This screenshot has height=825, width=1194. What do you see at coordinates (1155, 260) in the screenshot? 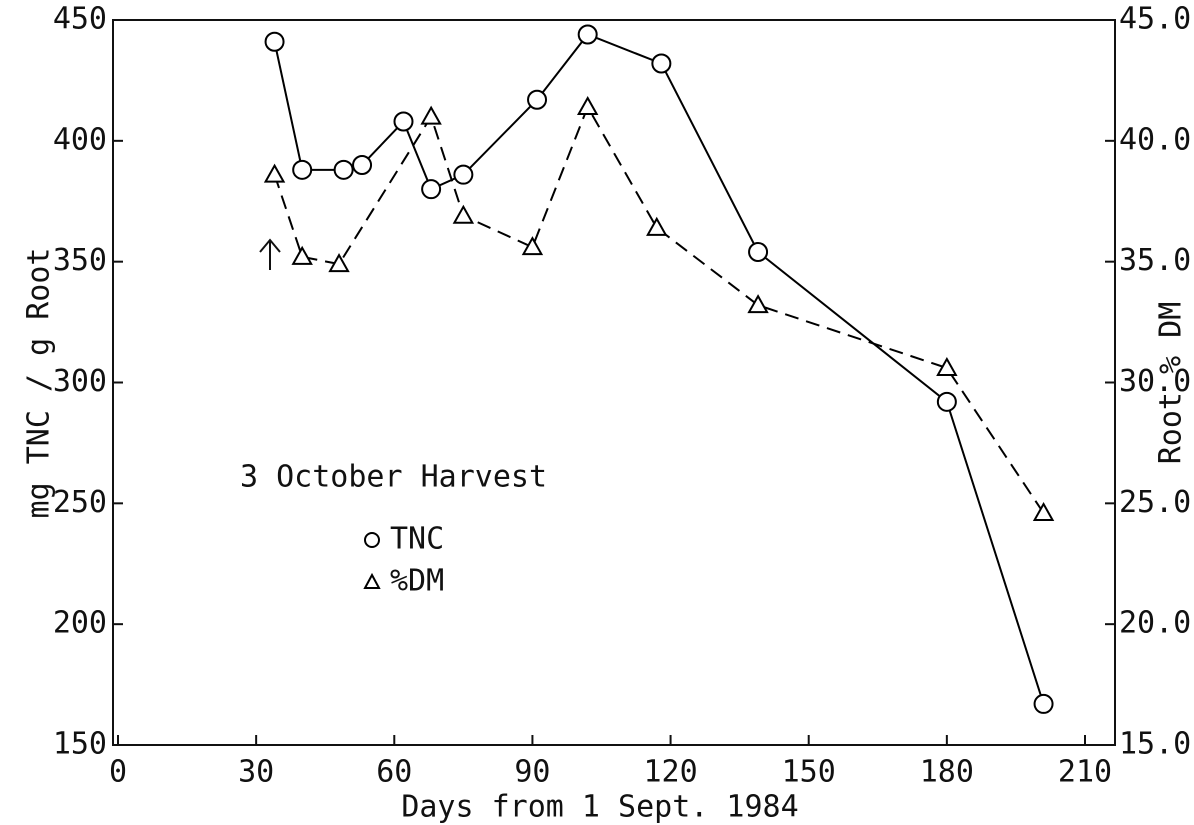
I see `y2-tick-label: 35.0` at bounding box center [1155, 260].